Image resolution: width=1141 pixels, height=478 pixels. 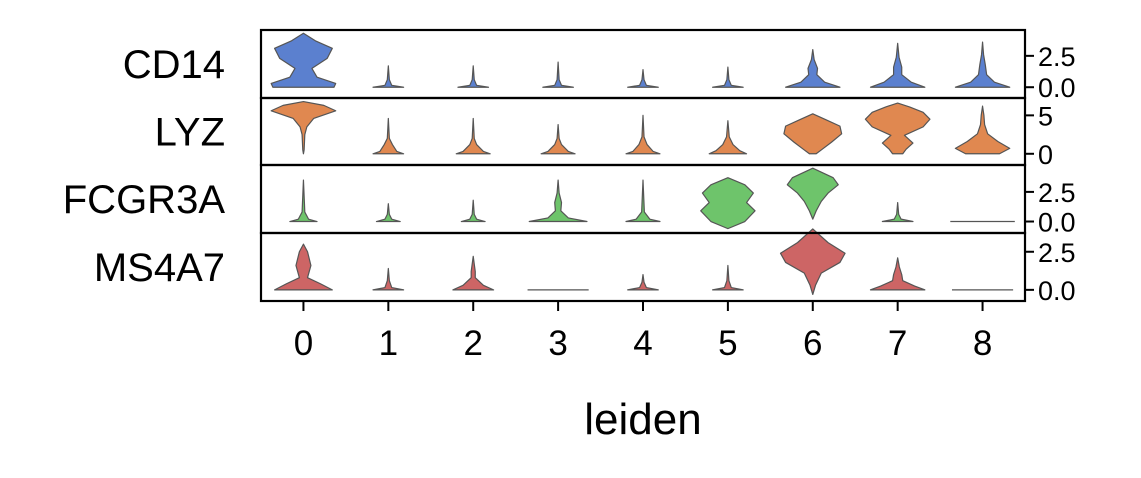 What do you see at coordinates (643, 267) in the screenshot?
I see `panel-frame` at bounding box center [643, 267].